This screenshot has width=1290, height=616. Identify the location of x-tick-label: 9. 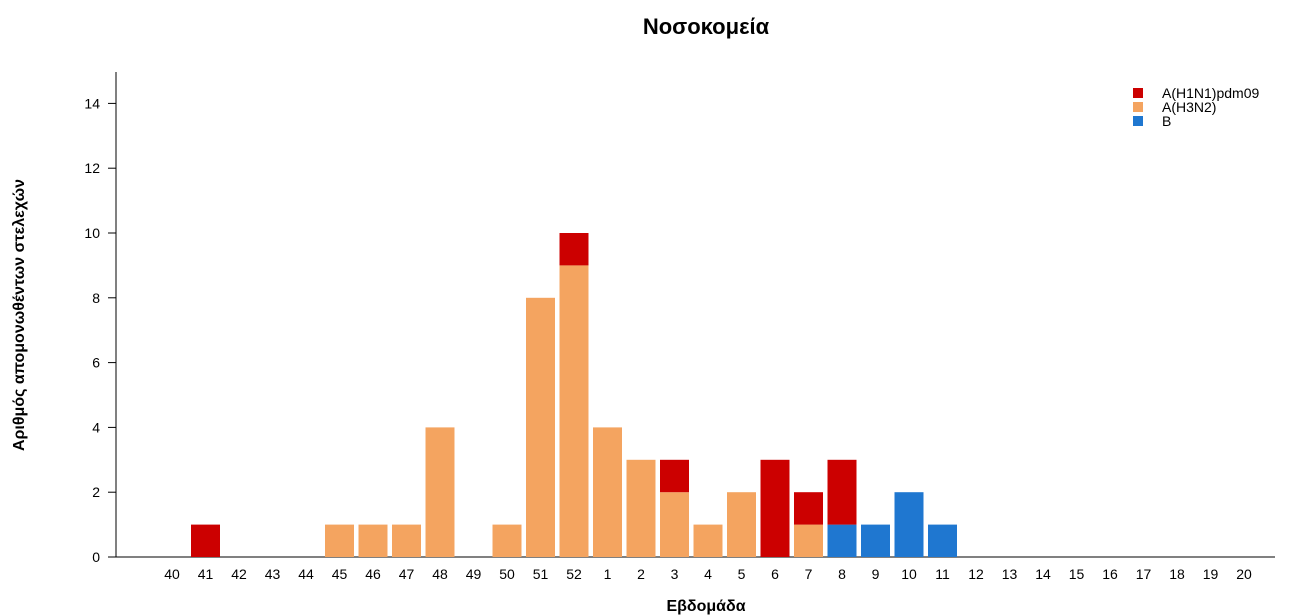
(876, 574).